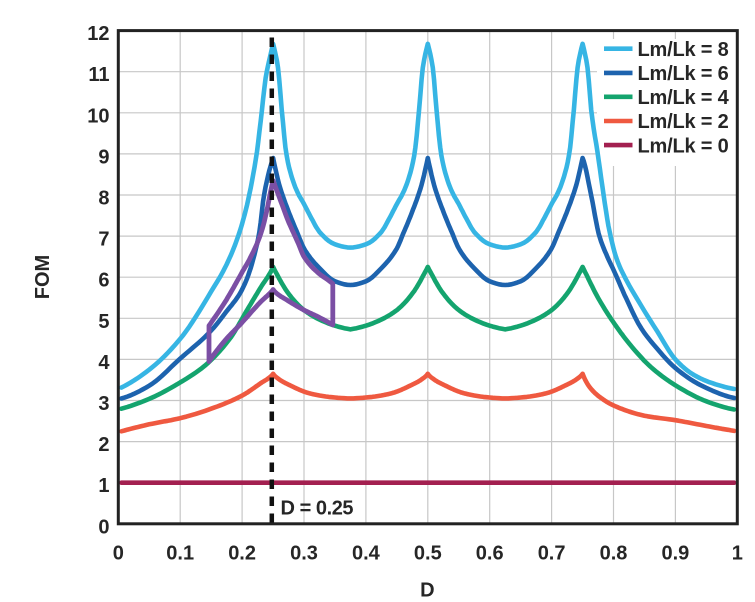  Describe the element at coordinates (490, 554) in the screenshot. I see `svg-text: 0.6` at that location.